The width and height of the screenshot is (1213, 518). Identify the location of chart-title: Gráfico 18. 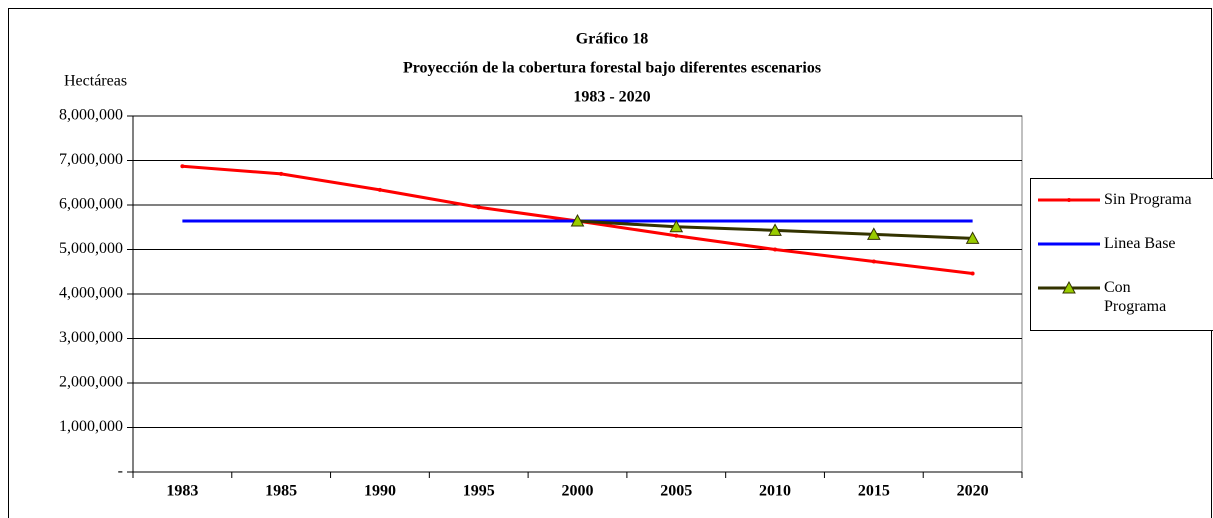
(612, 39).